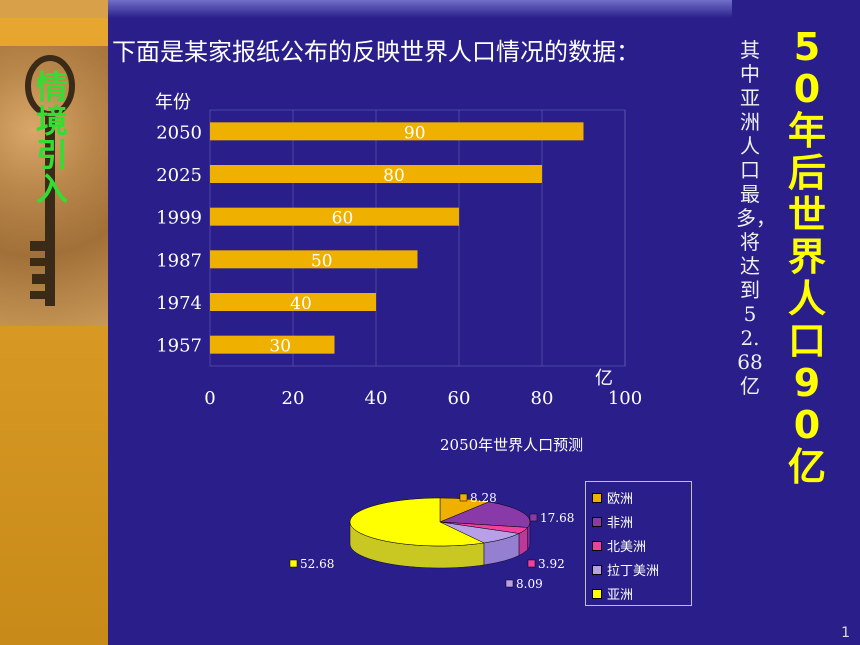  I want to click on population-pie-chart: 8.28 17.68 3.92 8.09 52.68, so click(431, 541).